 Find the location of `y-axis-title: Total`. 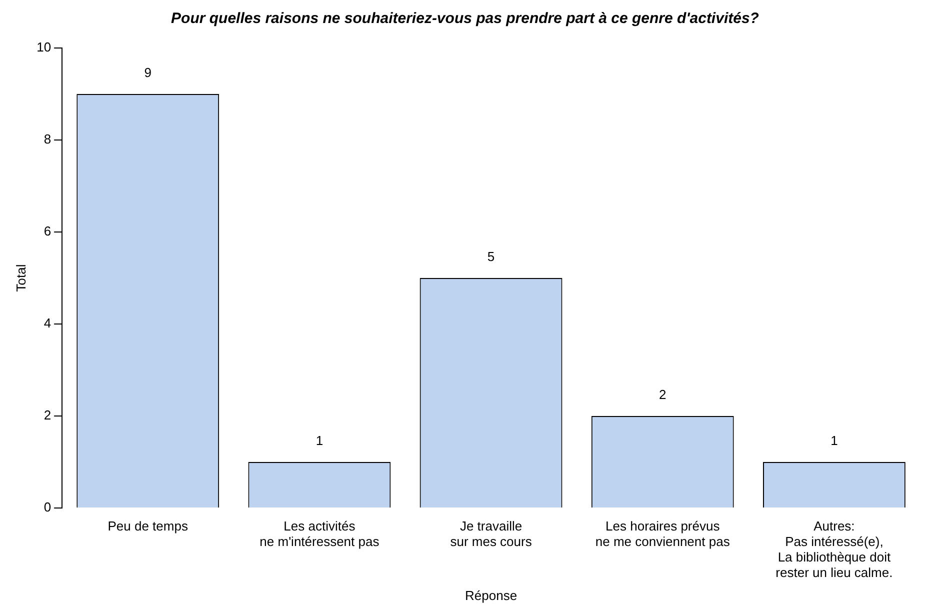

y-axis-title: Total is located at coordinates (20, 278).